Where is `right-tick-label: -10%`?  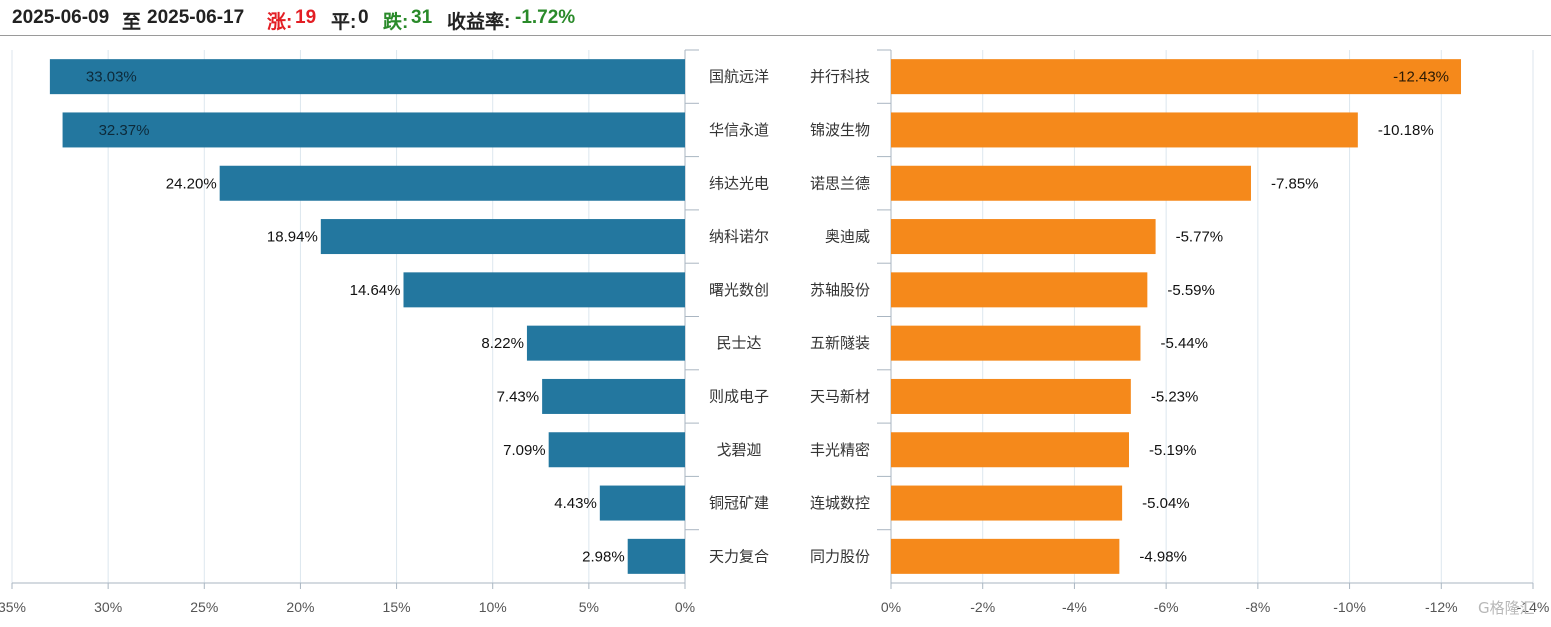 right-tick-label: -10% is located at coordinates (1349, 607).